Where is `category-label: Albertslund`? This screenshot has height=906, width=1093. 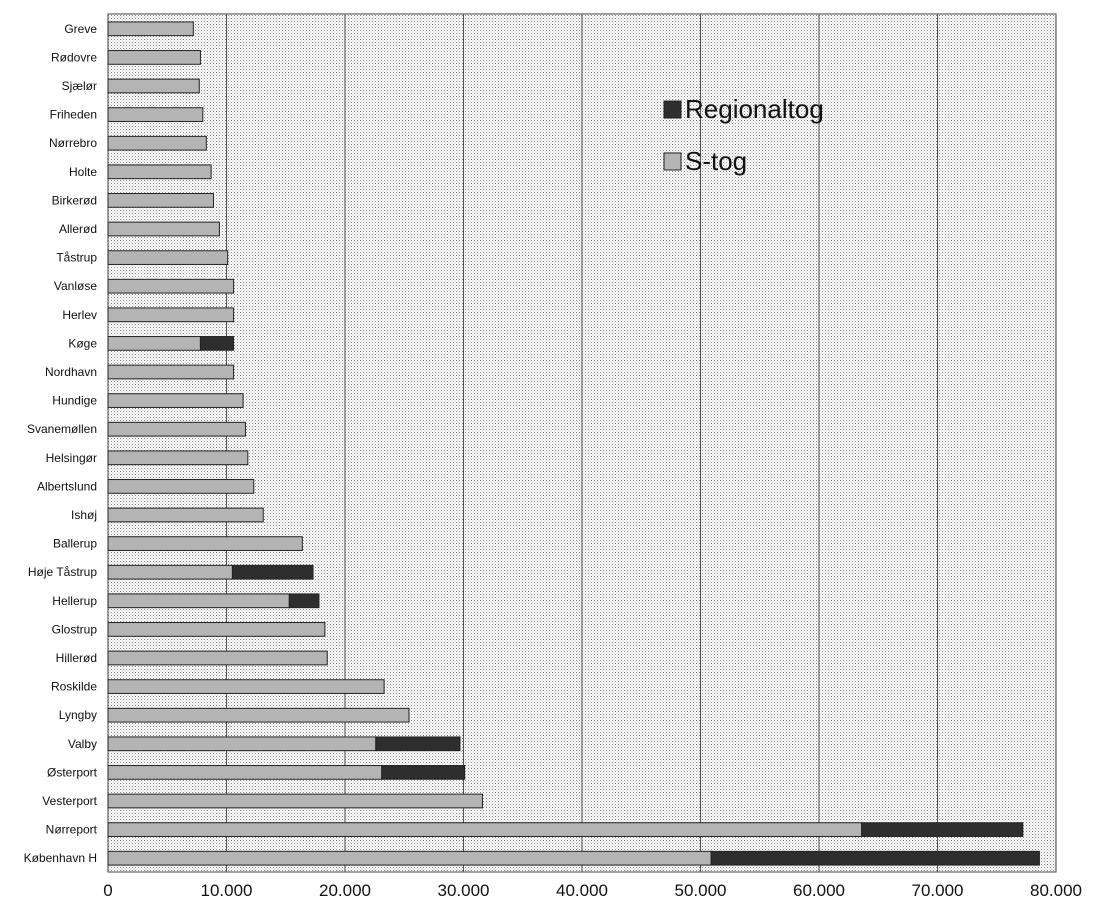
category-label: Albertslund is located at coordinates (67, 486).